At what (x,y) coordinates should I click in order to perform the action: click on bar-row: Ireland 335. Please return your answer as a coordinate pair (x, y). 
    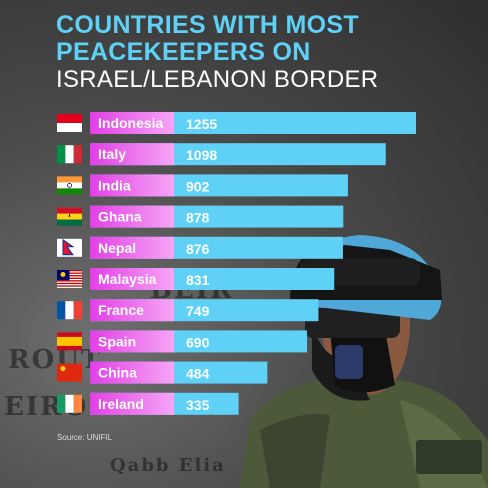
    Looking at the image, I should click on (148, 403).